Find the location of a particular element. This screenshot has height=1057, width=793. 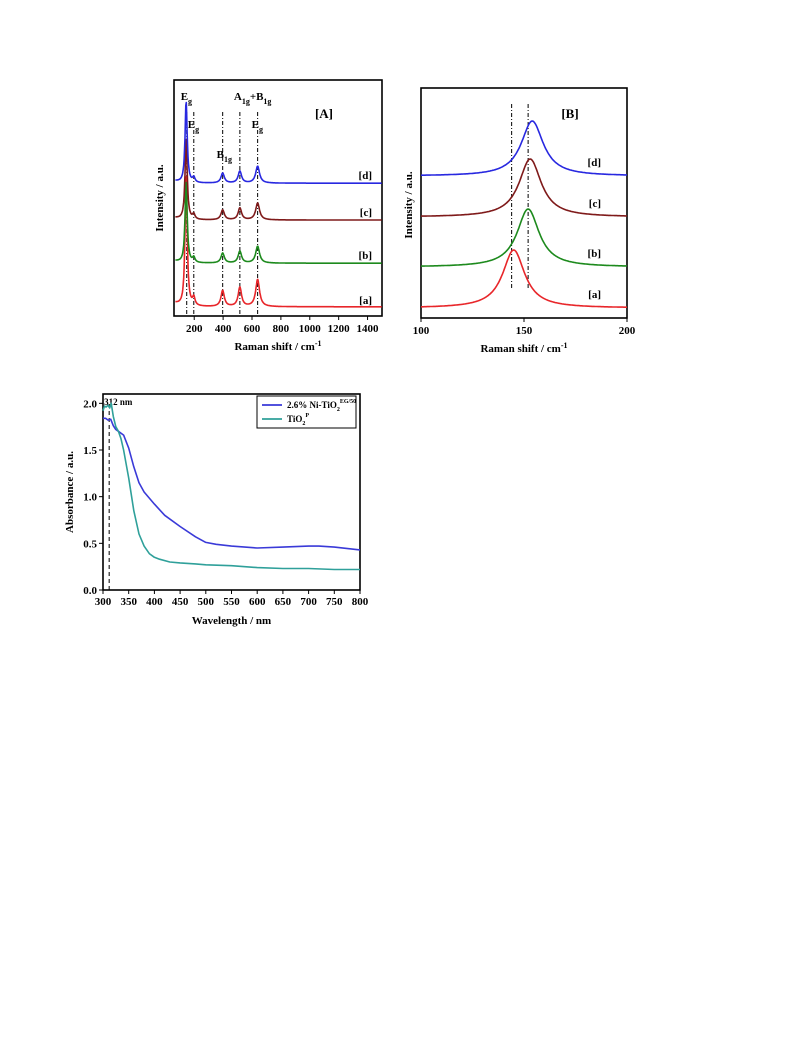

chart-a-x-tick-label: 800 is located at coordinates (281, 329).